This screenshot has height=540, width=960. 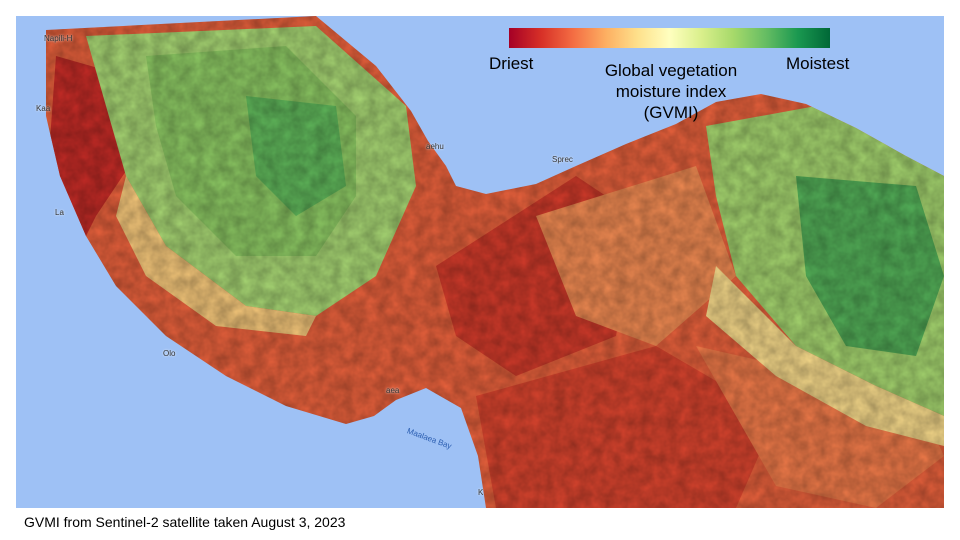 I want to click on place-label: Kaa, so click(x=43, y=108).